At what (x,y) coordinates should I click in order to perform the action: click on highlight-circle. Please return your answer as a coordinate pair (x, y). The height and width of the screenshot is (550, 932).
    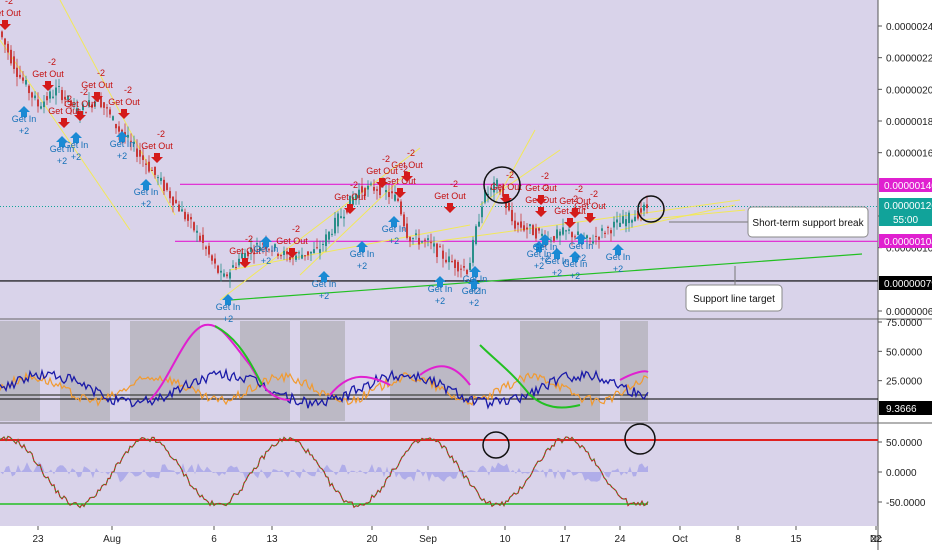
    Looking at the image, I should click on (640, 439).